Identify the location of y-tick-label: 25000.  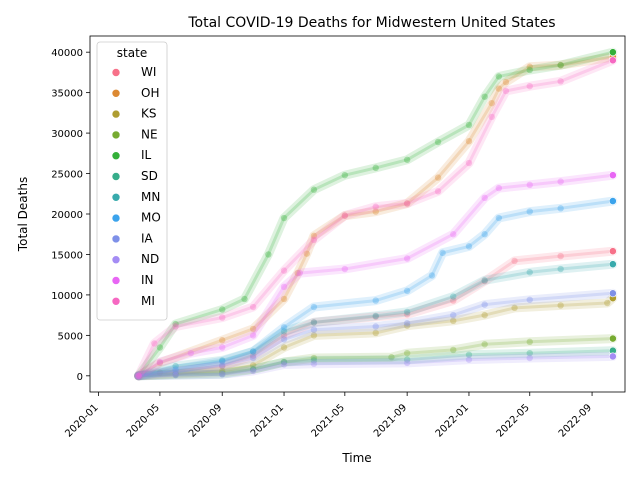
(67, 175).